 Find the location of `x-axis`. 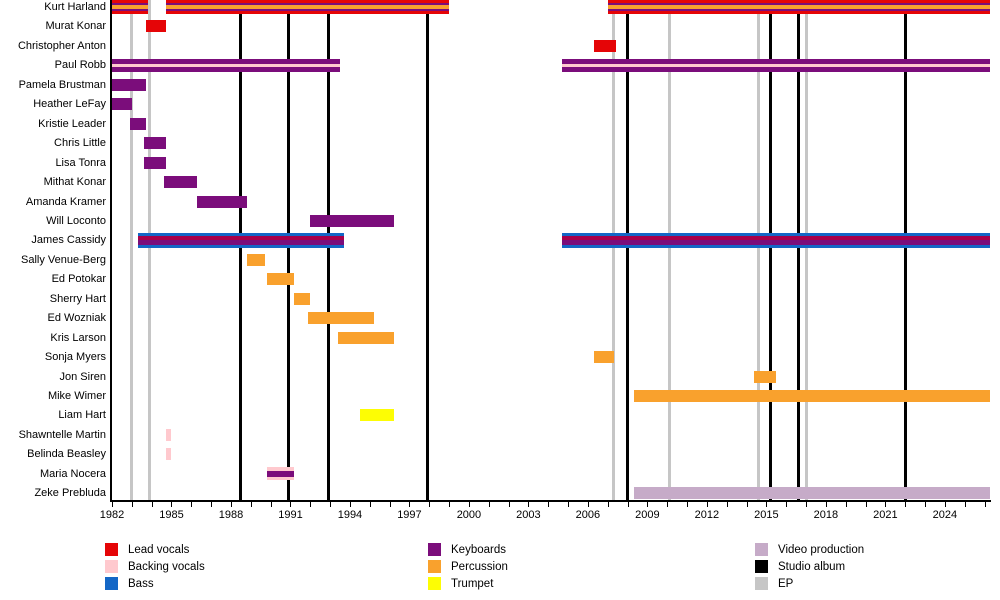

x-axis is located at coordinates (551, 501).